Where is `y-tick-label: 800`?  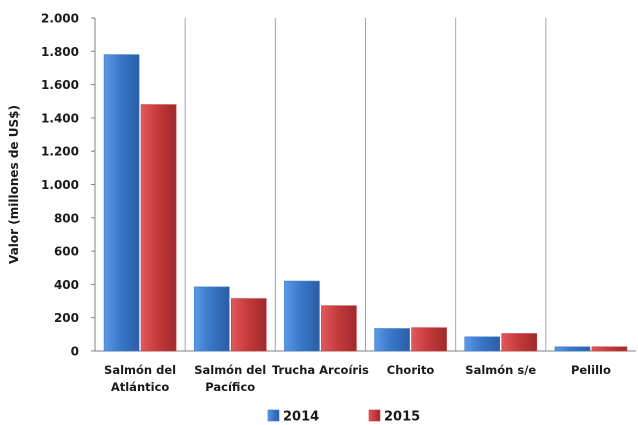 y-tick-label: 800 is located at coordinates (66, 218).